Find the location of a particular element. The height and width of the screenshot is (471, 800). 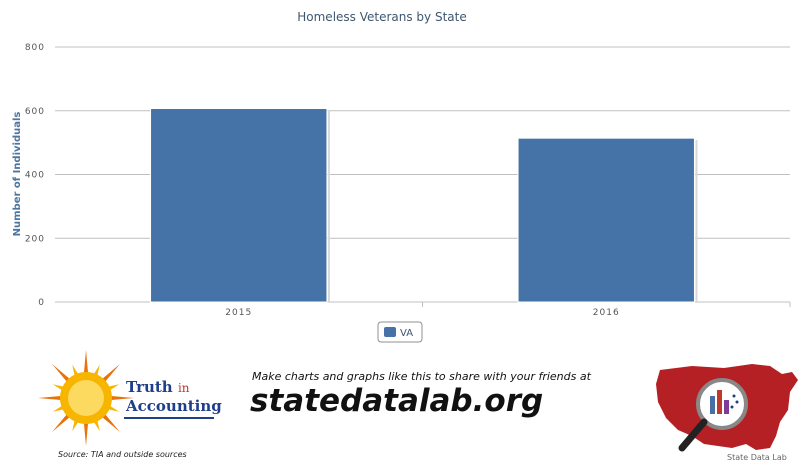

legend: VA is located at coordinates (400, 332).